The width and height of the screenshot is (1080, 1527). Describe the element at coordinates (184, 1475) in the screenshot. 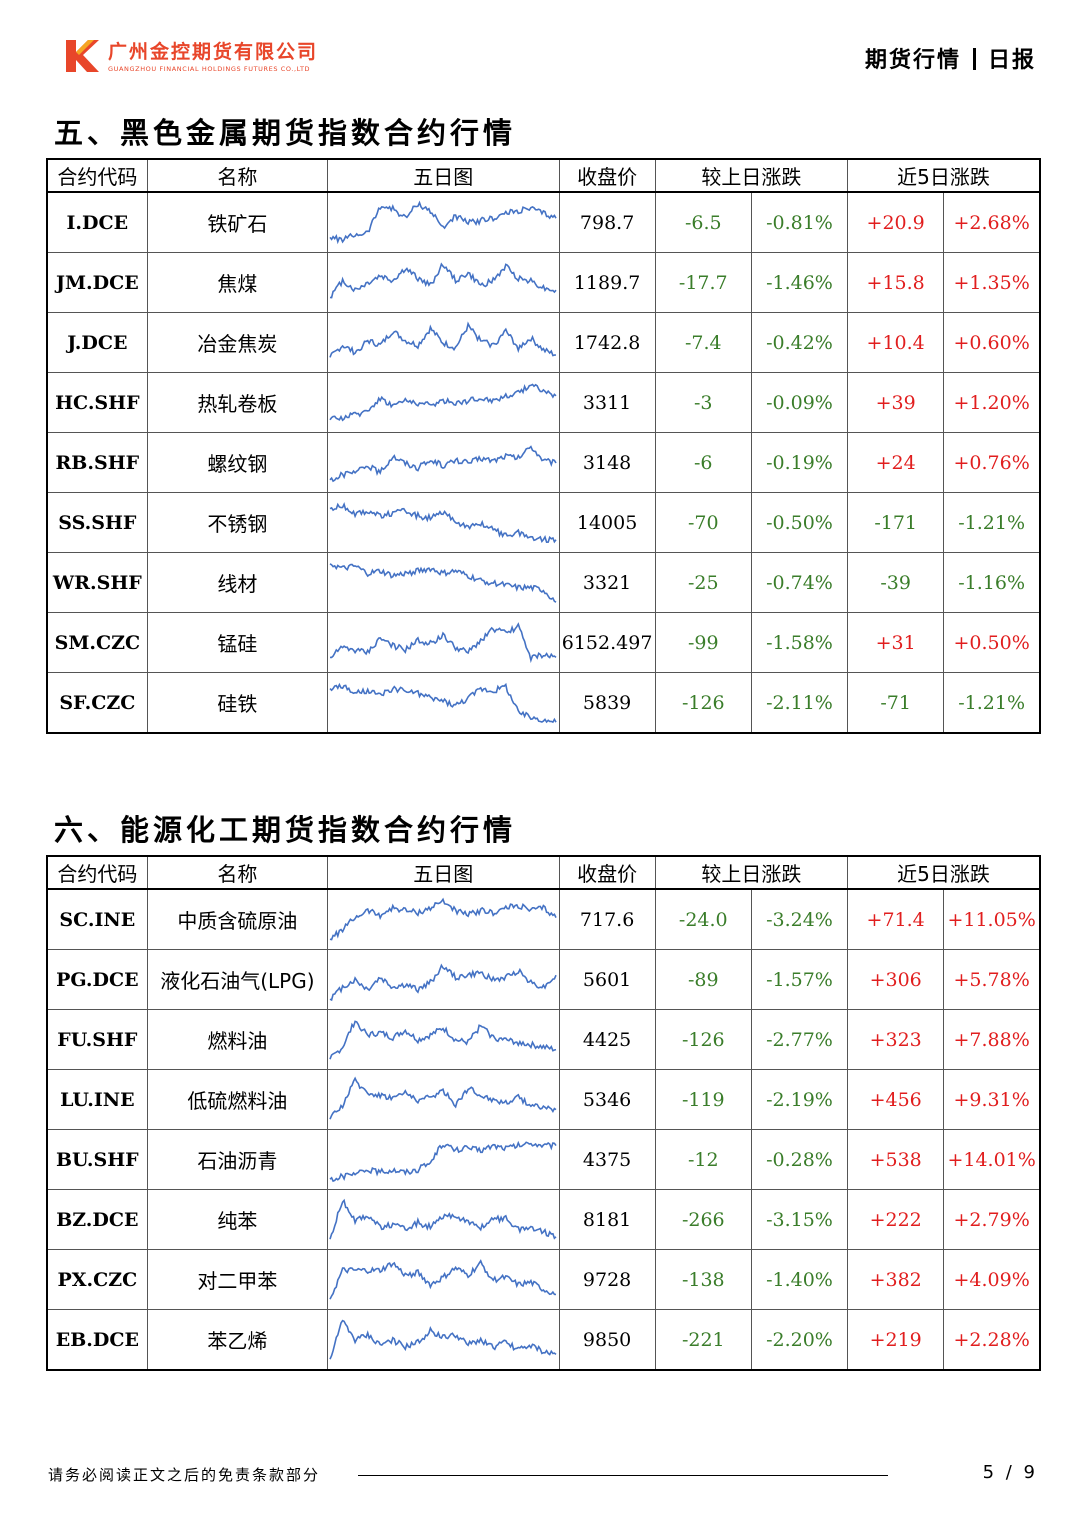

I see `disclaimer-note: 请务必阅读正文之后的免责条款部分` at that location.